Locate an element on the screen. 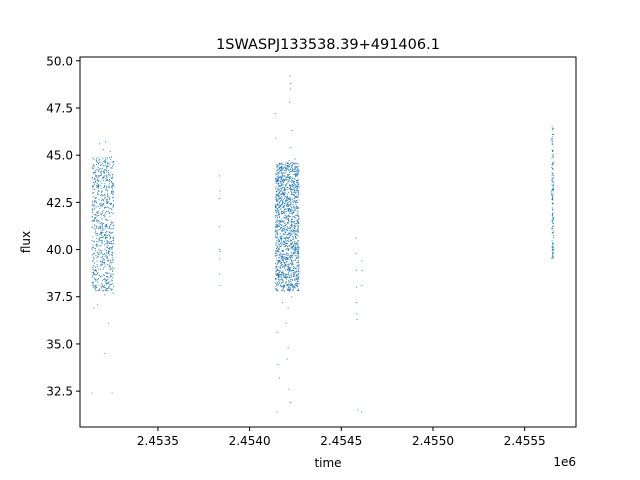 The image size is (640, 480). y-tick-label: 47.5 is located at coordinates (59, 108).